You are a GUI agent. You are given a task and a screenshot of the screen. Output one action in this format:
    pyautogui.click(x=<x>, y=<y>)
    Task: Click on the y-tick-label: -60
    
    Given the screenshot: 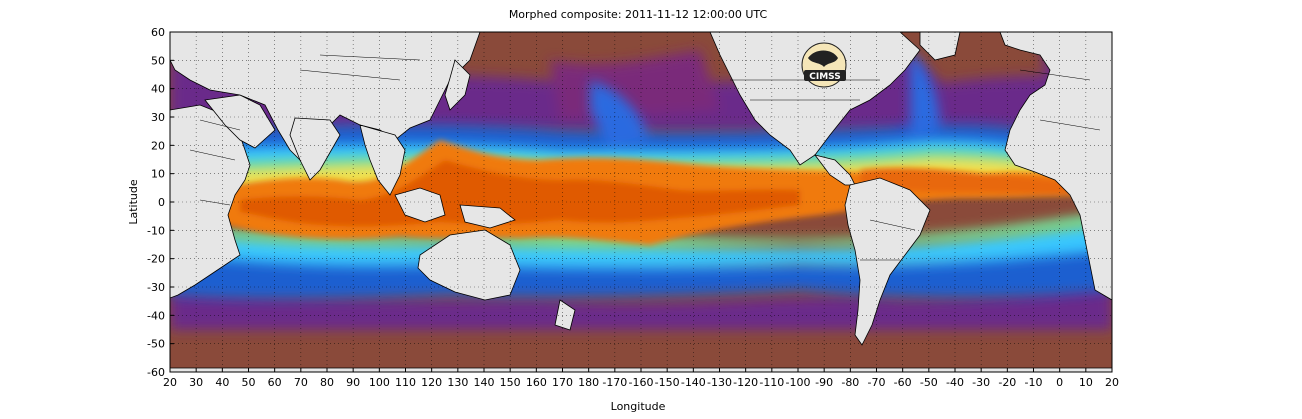 What is the action you would take?
    pyautogui.click(x=156, y=372)
    